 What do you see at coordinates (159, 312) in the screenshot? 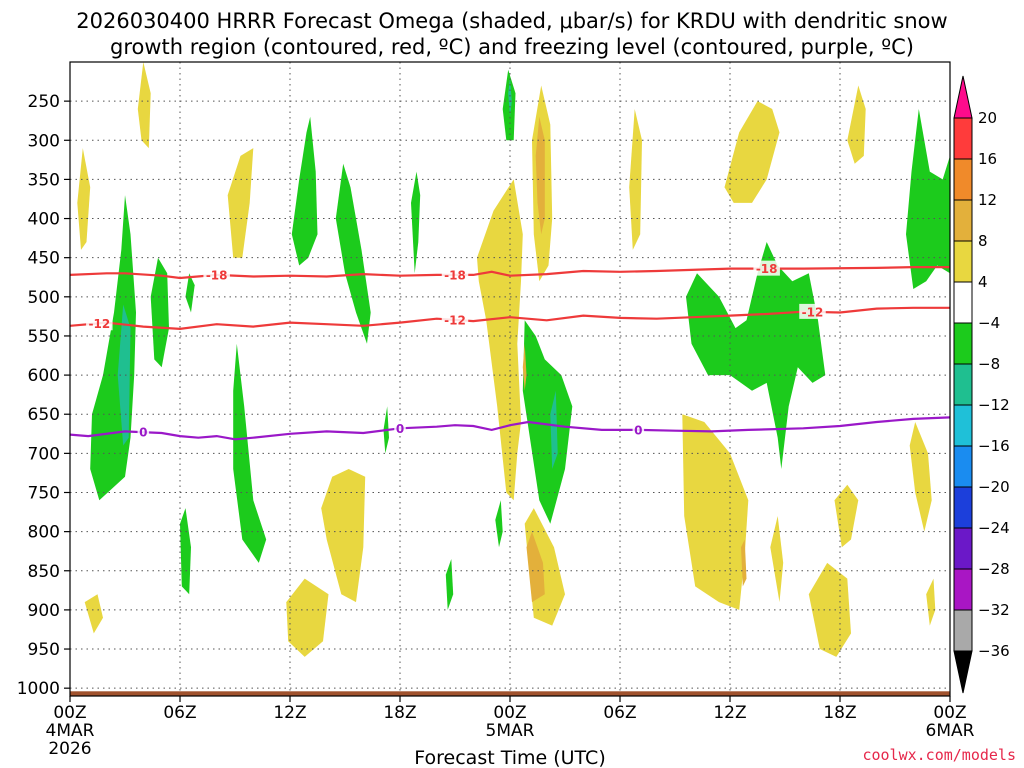
I see `omega-region--4to-8-1` at bounding box center [159, 312].